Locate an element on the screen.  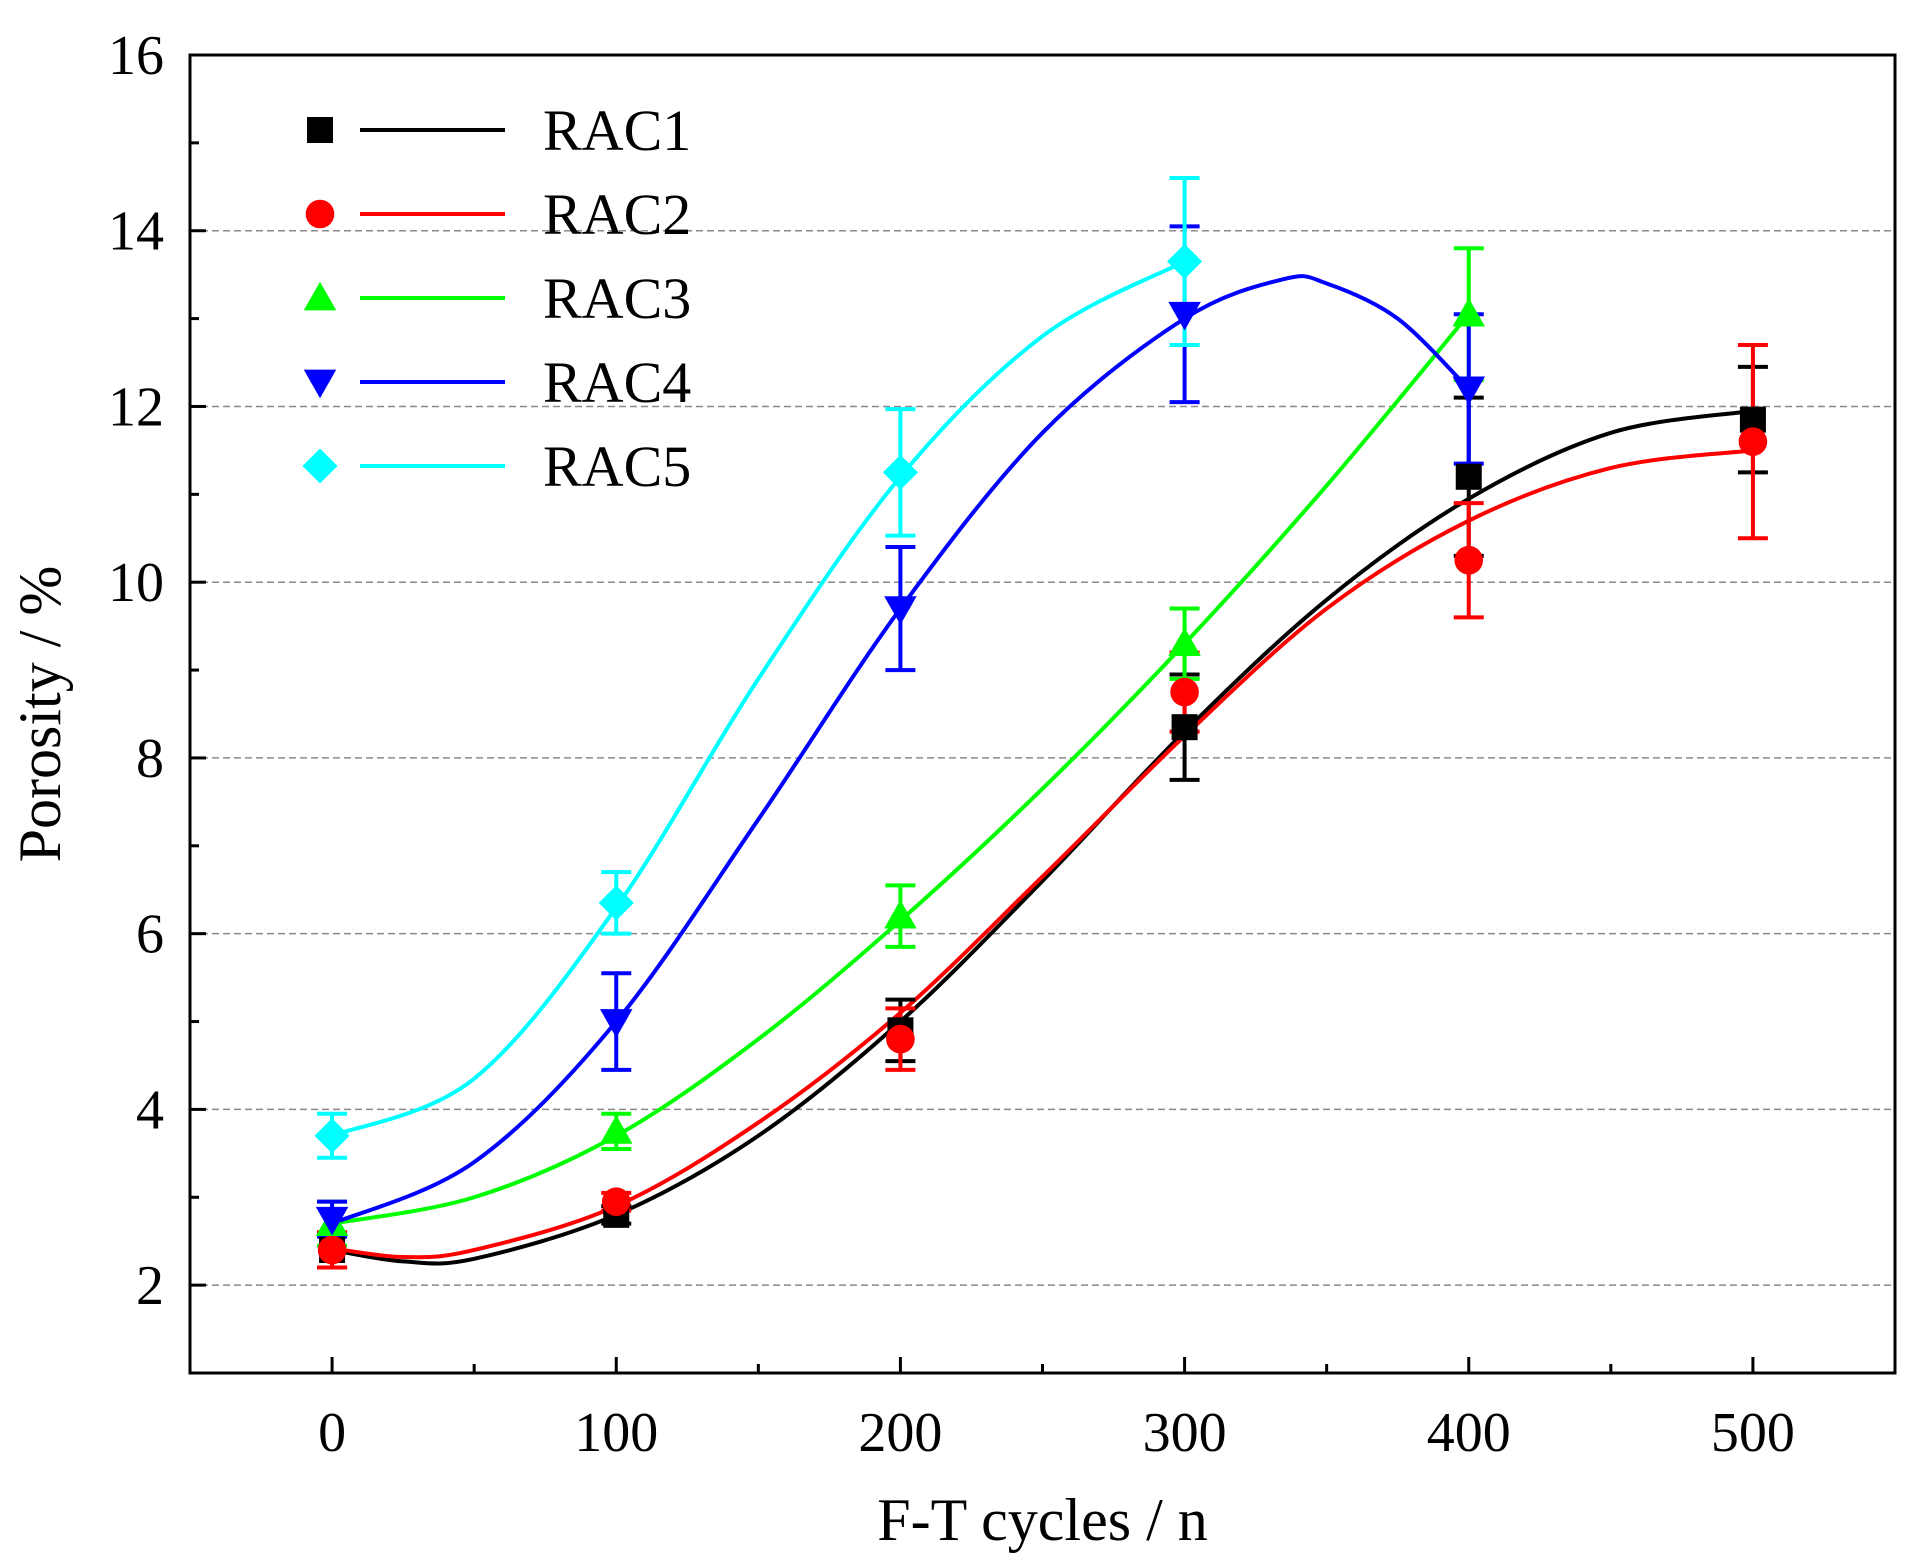
legend: RAC1 RAC2 RAC3 RAC4 RAC5 is located at coordinates (496, 298).